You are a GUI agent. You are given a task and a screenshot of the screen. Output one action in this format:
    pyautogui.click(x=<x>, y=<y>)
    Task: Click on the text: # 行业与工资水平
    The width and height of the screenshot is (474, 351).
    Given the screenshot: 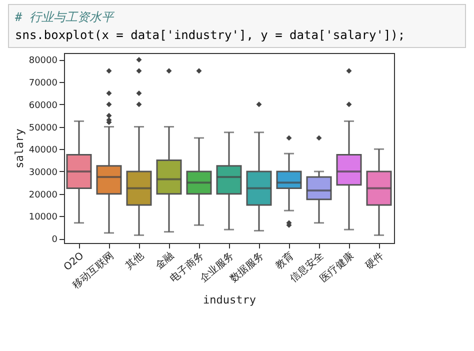 What is the action you would take?
    pyautogui.click(x=64, y=17)
    